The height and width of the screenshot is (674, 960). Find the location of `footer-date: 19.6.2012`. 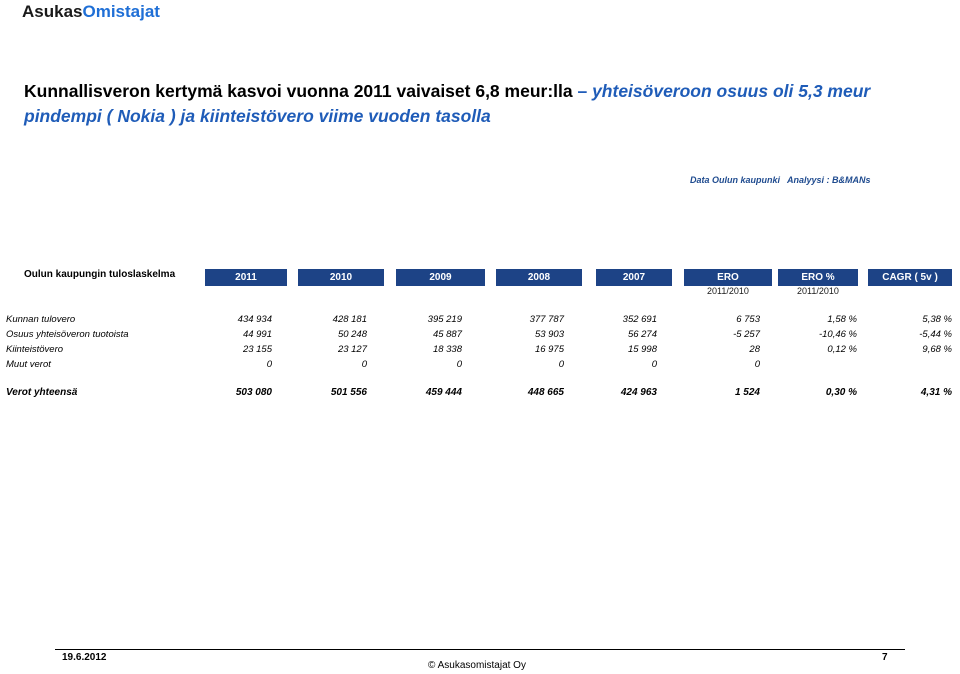

footer-date: 19.6.2012 is located at coordinates (84, 657).